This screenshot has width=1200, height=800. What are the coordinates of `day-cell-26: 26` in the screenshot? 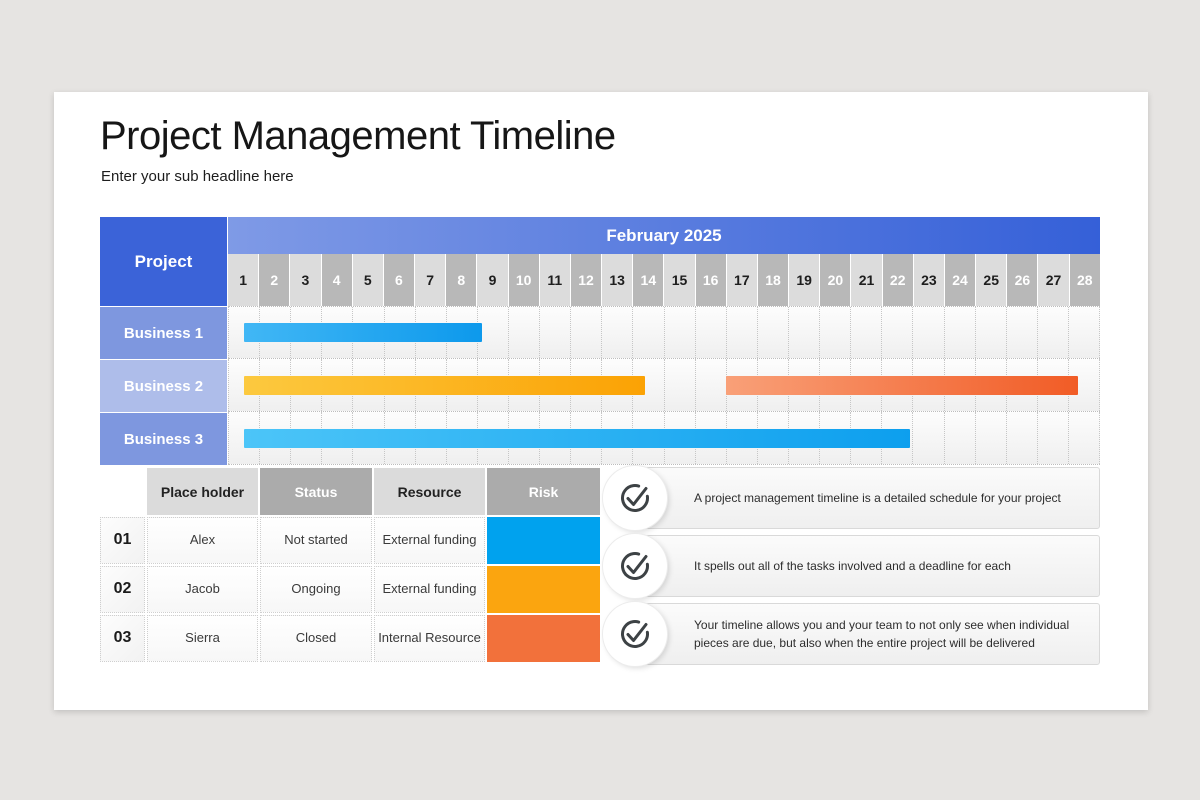 It's located at (1022, 280).